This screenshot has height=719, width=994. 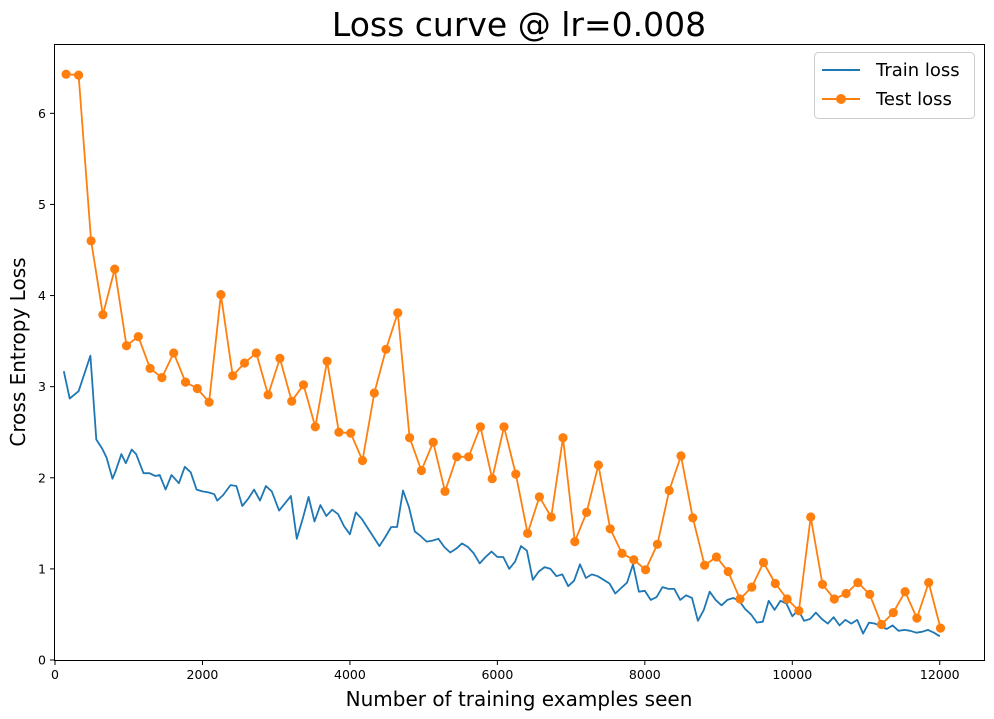 What do you see at coordinates (519, 699) in the screenshot?
I see `x-axis-title: Number of training examples seen` at bounding box center [519, 699].